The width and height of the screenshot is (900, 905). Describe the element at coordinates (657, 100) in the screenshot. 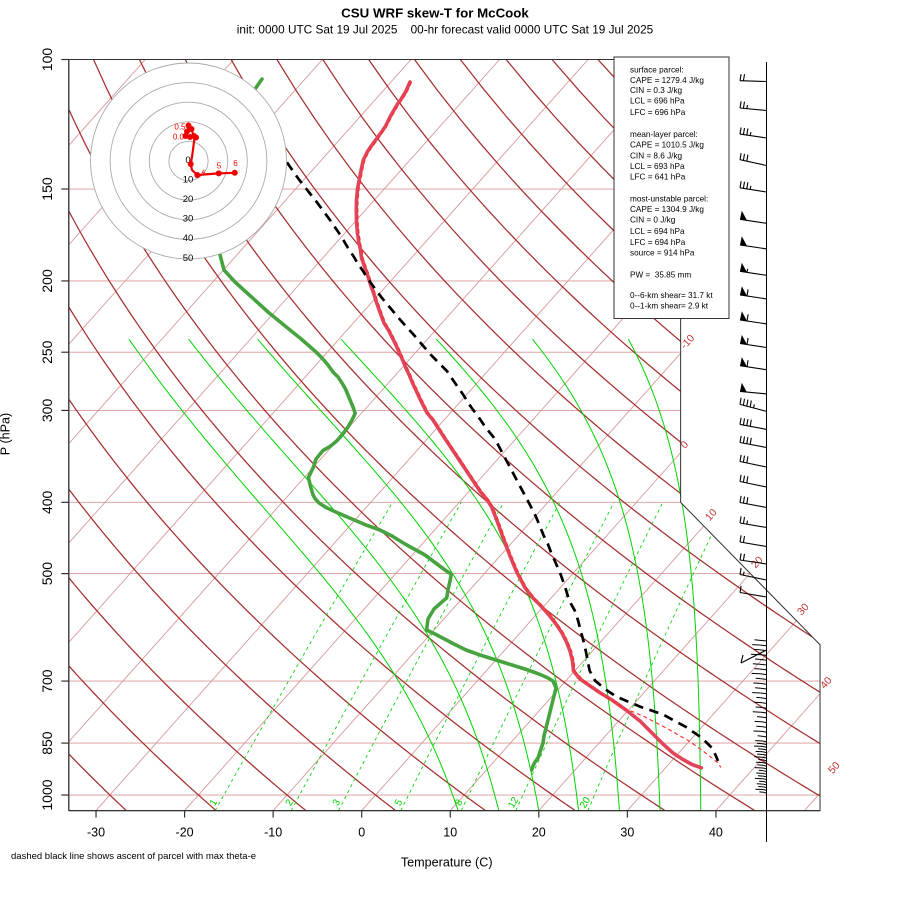

I see `svg-text: LCL = 696 hPa` at that location.